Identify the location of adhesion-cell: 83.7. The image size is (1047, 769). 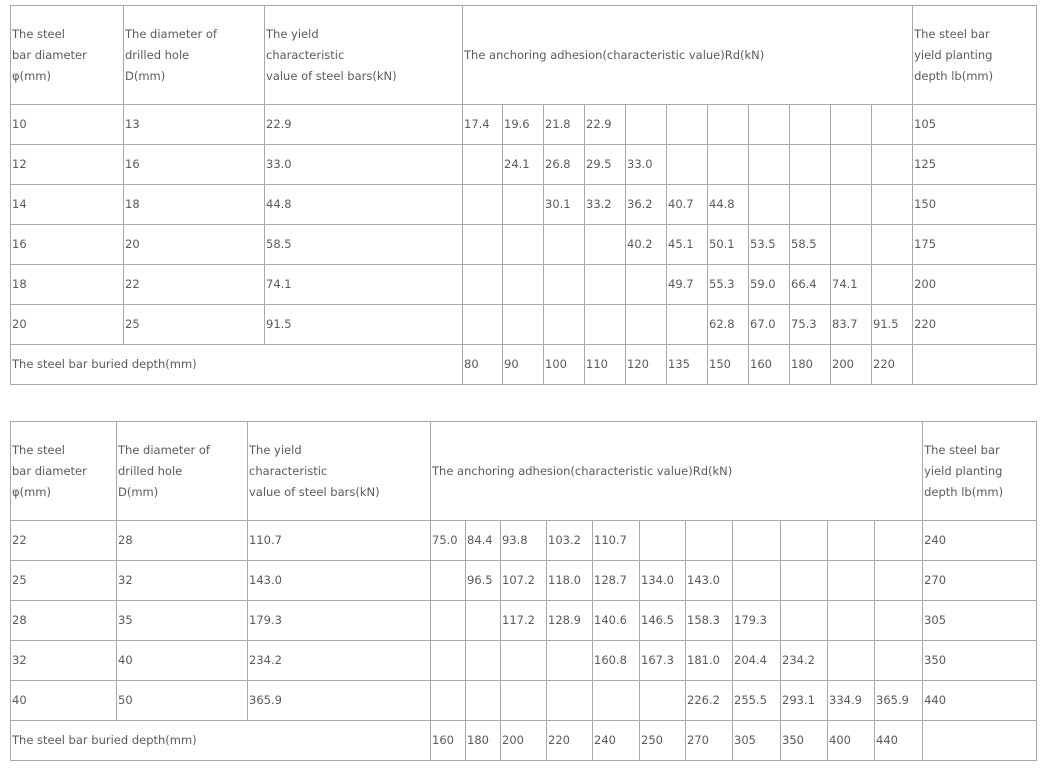
(851, 324).